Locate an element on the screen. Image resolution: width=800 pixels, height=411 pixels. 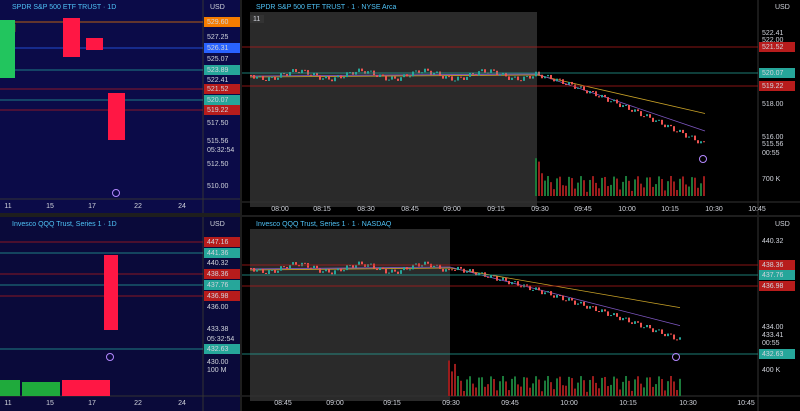
panel-bg is located at coordinates (120, 314).